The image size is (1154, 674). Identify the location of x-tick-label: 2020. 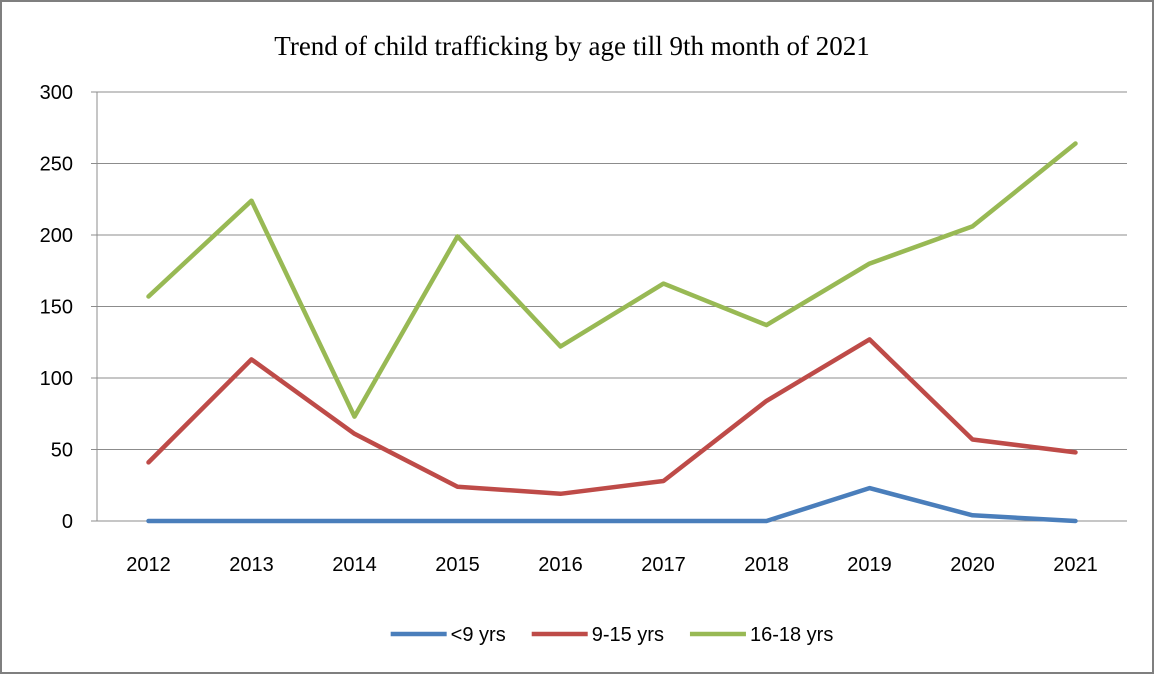
(972, 565).